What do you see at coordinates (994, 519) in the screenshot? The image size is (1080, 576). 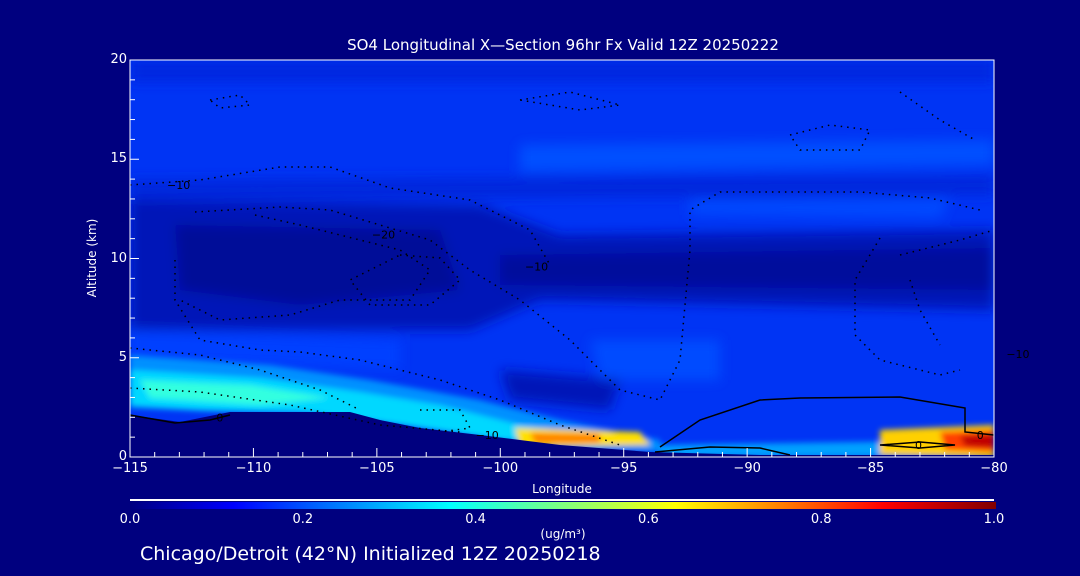 I see `colorbar-tick-label: 1.0` at bounding box center [994, 519].